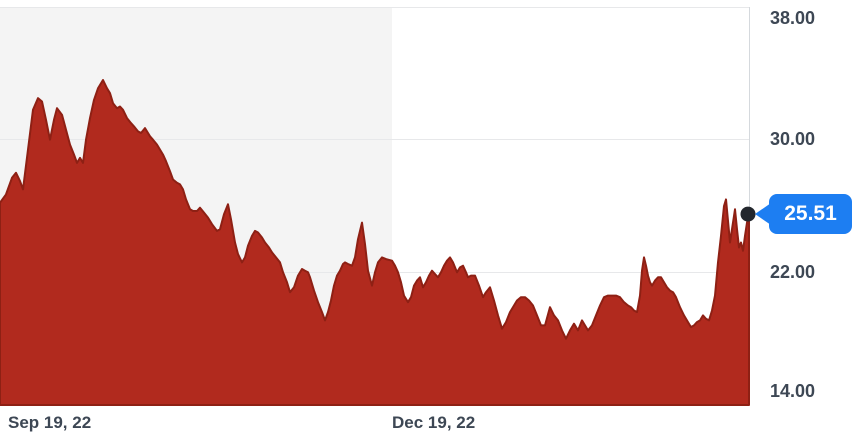 This screenshot has height=448, width=852. Describe the element at coordinates (748, 214) in the screenshot. I see `last-price-dot` at that location.